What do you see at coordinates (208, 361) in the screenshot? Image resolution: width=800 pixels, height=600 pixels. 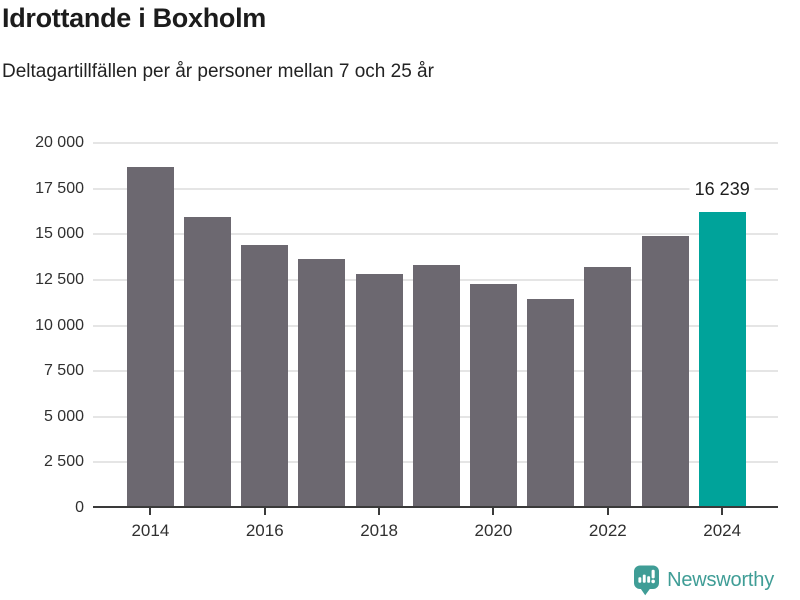 I see `bar-2015` at bounding box center [208, 361].